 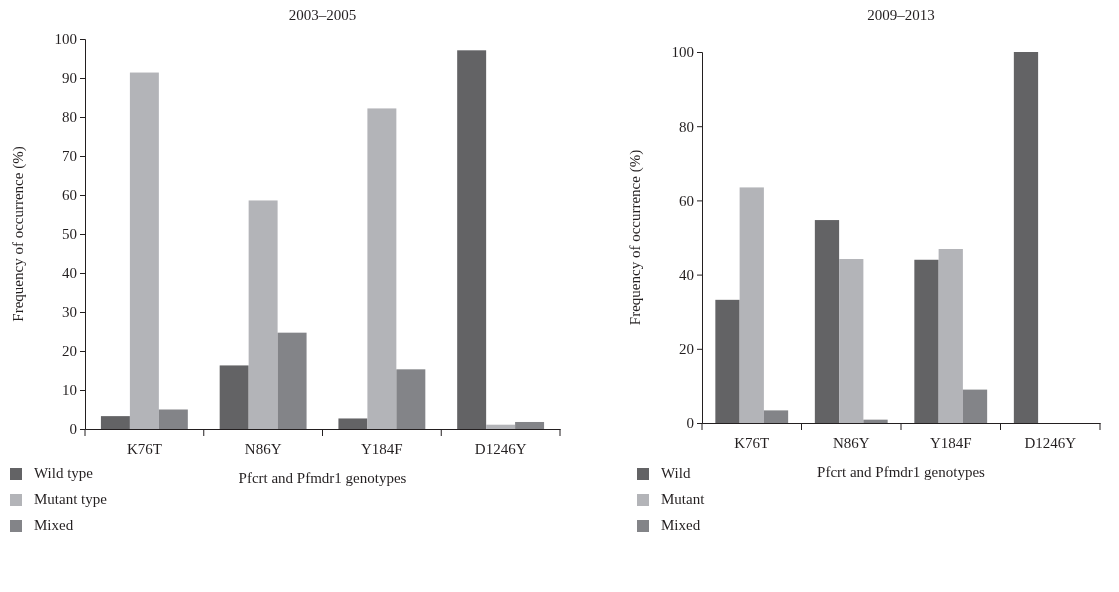 What do you see at coordinates (71, 499) in the screenshot?
I see `legend-label: Mutant type` at bounding box center [71, 499].